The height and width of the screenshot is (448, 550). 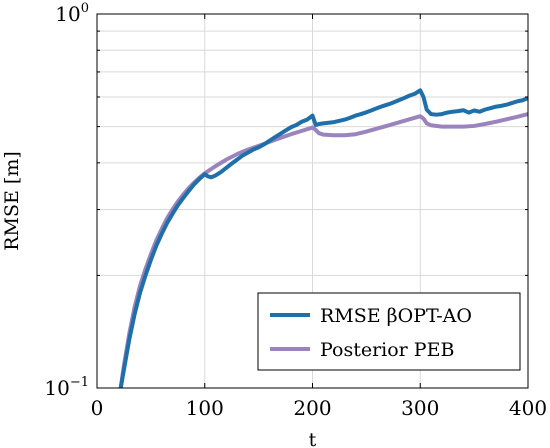 I want to click on legend-label-rmse: RMSE βOPT-AO, so click(x=396, y=316).